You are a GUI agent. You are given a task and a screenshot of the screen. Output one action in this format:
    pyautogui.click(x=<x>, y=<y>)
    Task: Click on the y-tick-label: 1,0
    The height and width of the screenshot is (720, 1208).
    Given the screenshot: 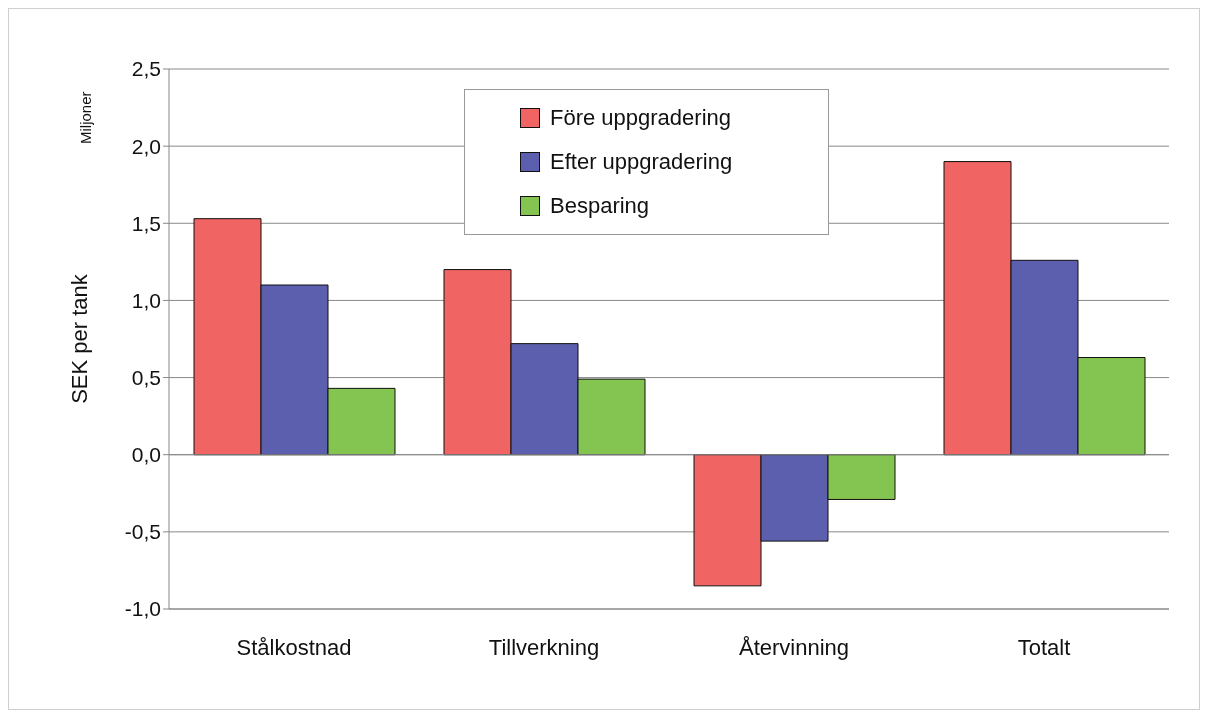 What is the action you would take?
    pyautogui.click(x=146, y=300)
    